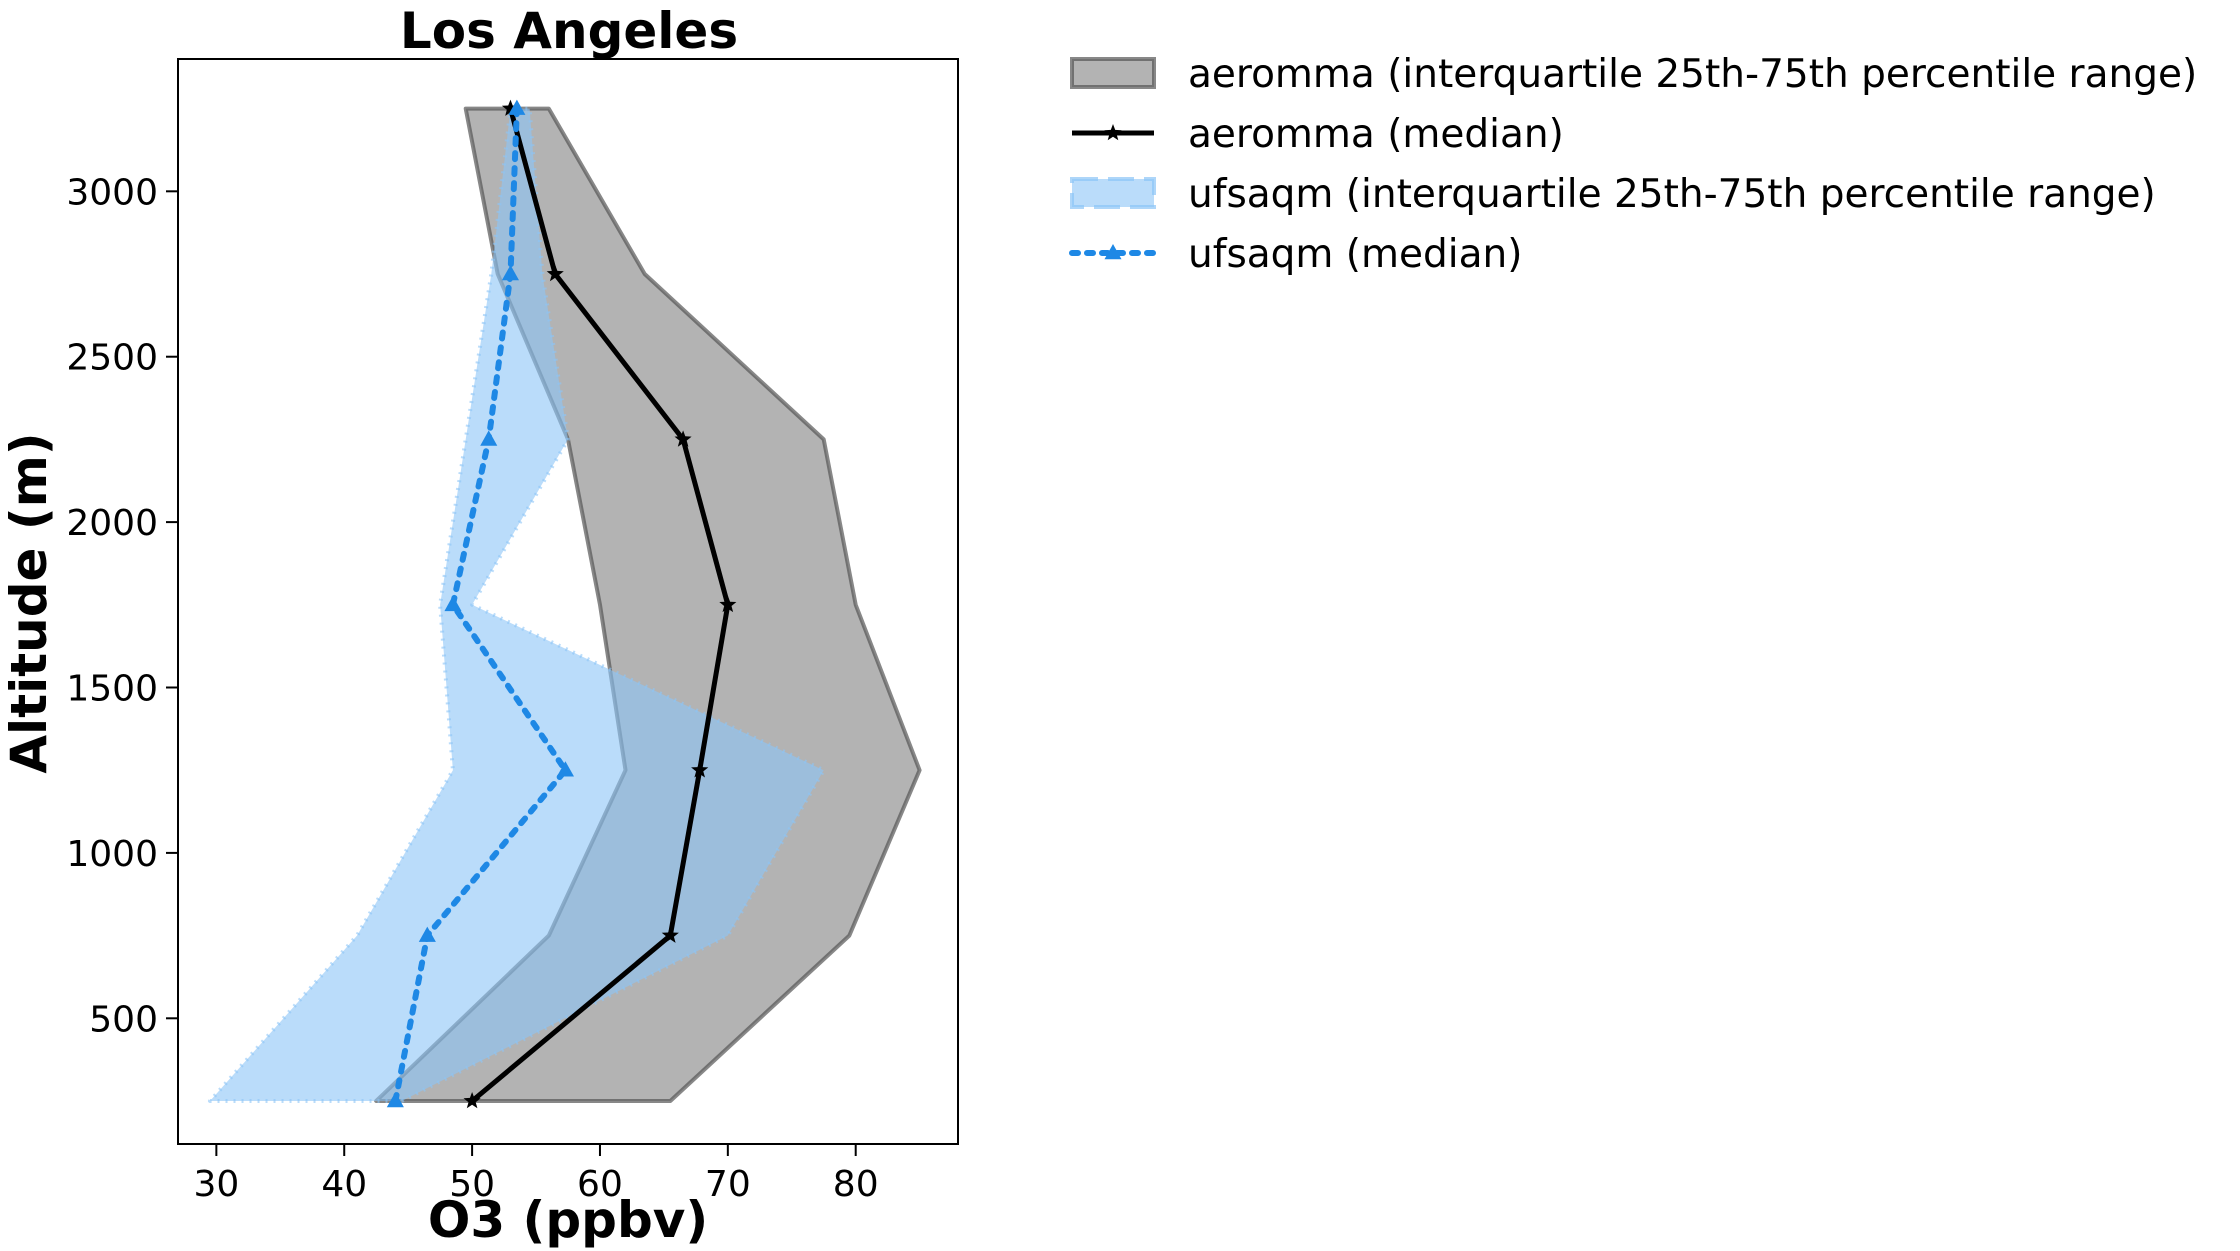 This screenshot has height=1251, width=2240. I want to click on x-tick-label: 30, so click(216, 1184).